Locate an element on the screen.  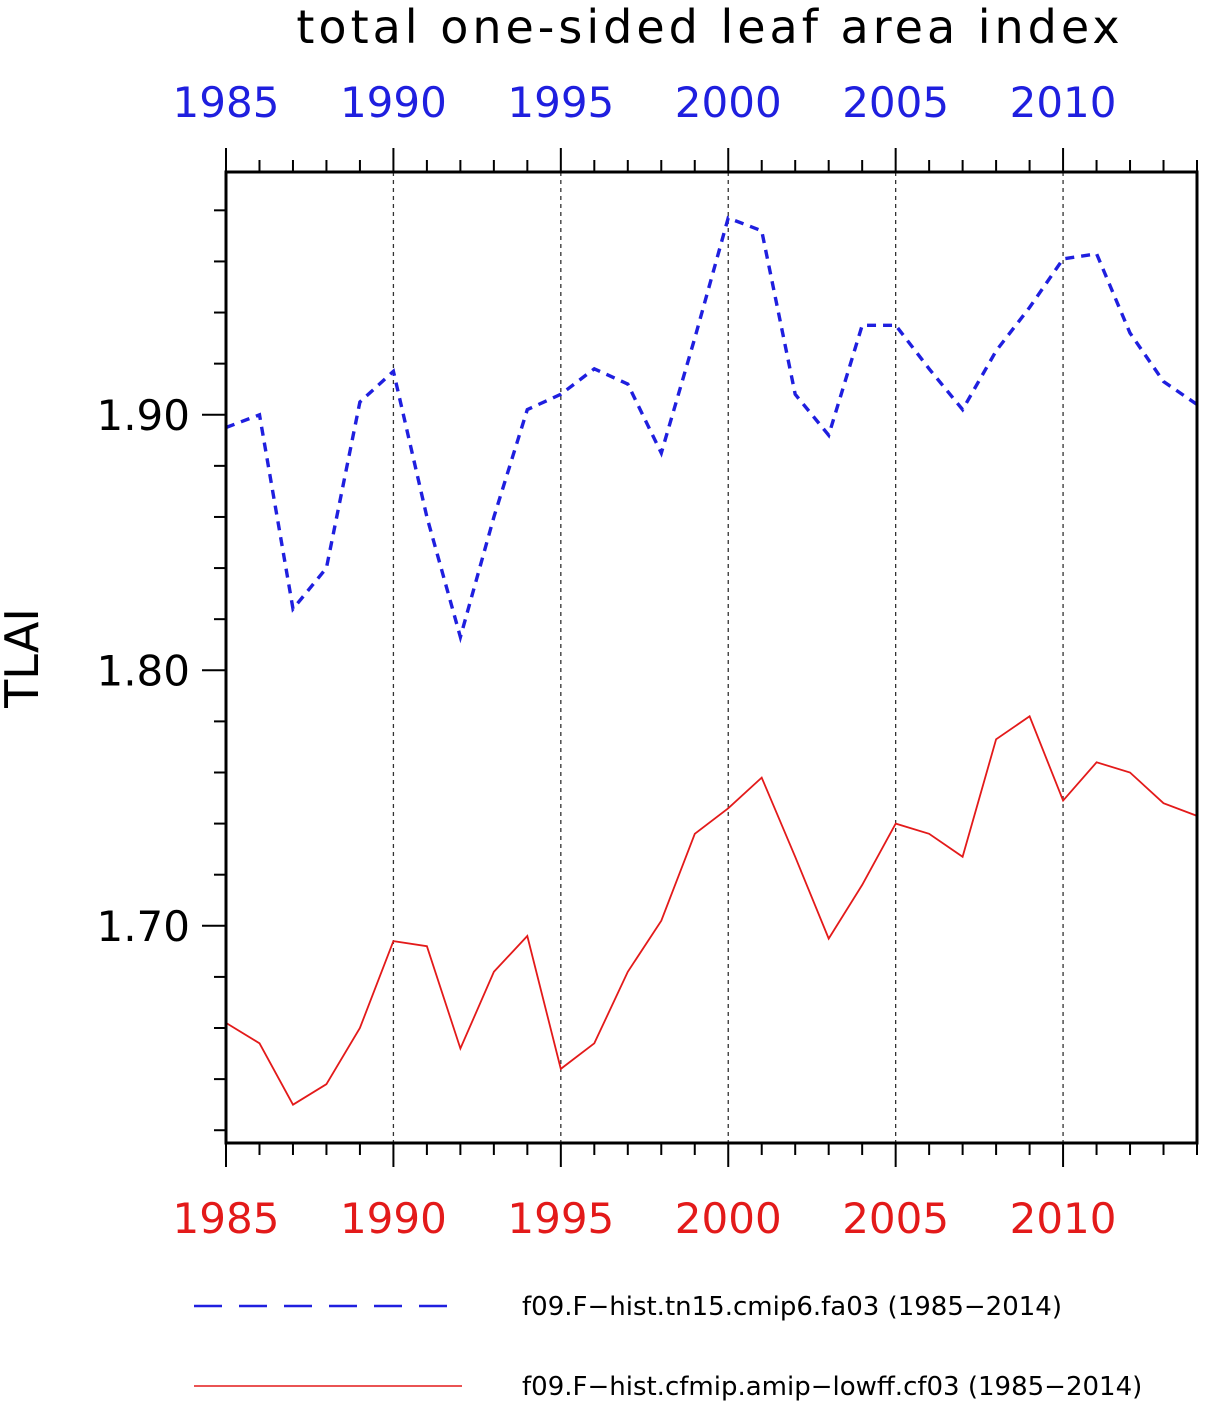
bottom-x-label-1985: 1985 is located at coordinates (226, 1218).